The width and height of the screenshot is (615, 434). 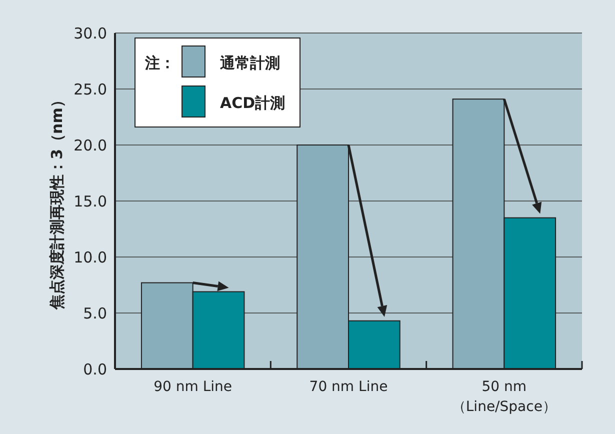 I want to click on y-tick-label: 0.0, so click(x=95, y=369).